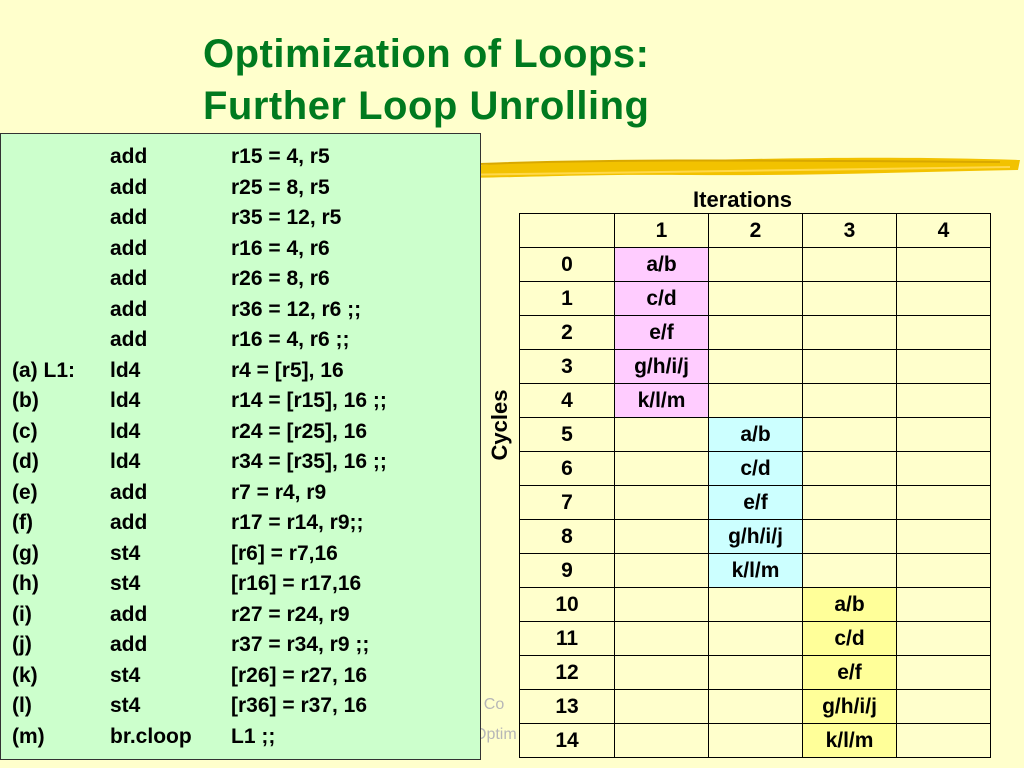 This screenshot has height=768, width=1024. I want to click on code-operands: r24 = [r25], 16, so click(299, 431).